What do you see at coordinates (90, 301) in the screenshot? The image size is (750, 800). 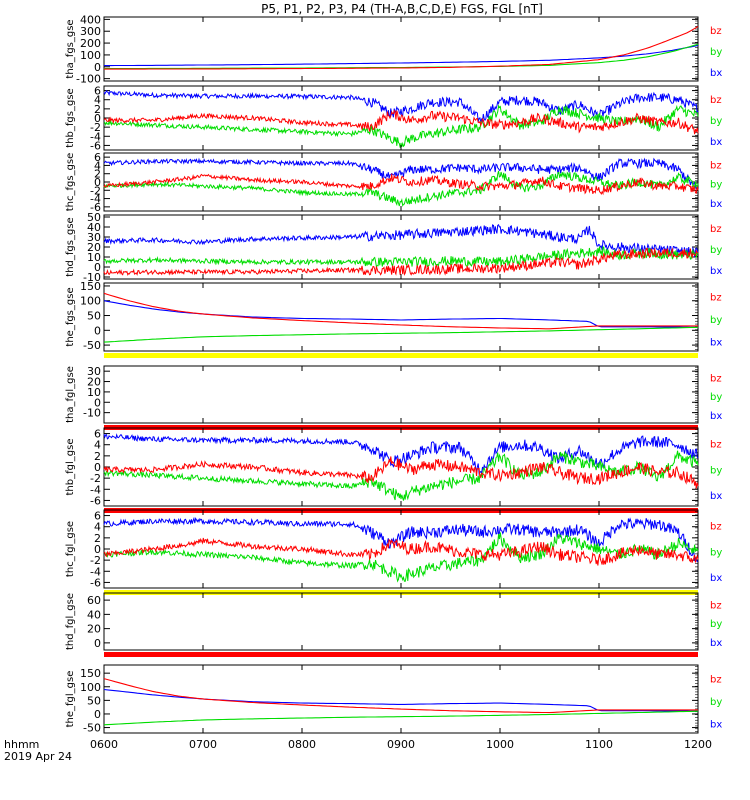 I see `y-tick-label: 100` at bounding box center [90, 301].